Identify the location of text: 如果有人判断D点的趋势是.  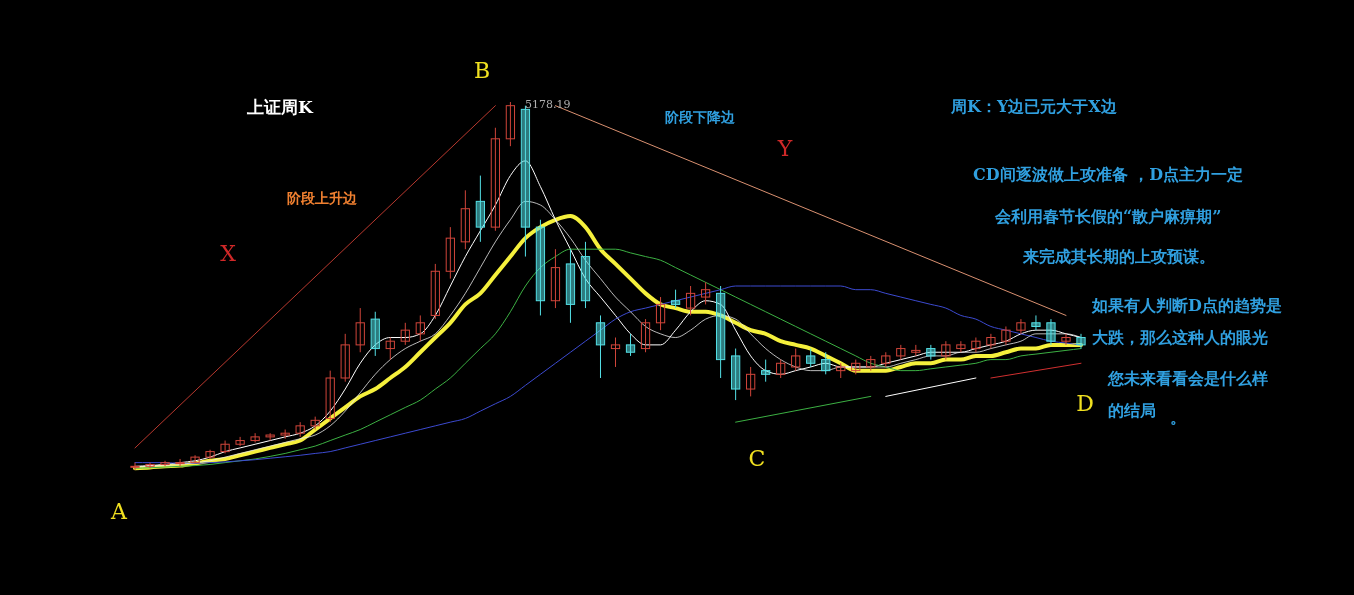
(1186, 305).